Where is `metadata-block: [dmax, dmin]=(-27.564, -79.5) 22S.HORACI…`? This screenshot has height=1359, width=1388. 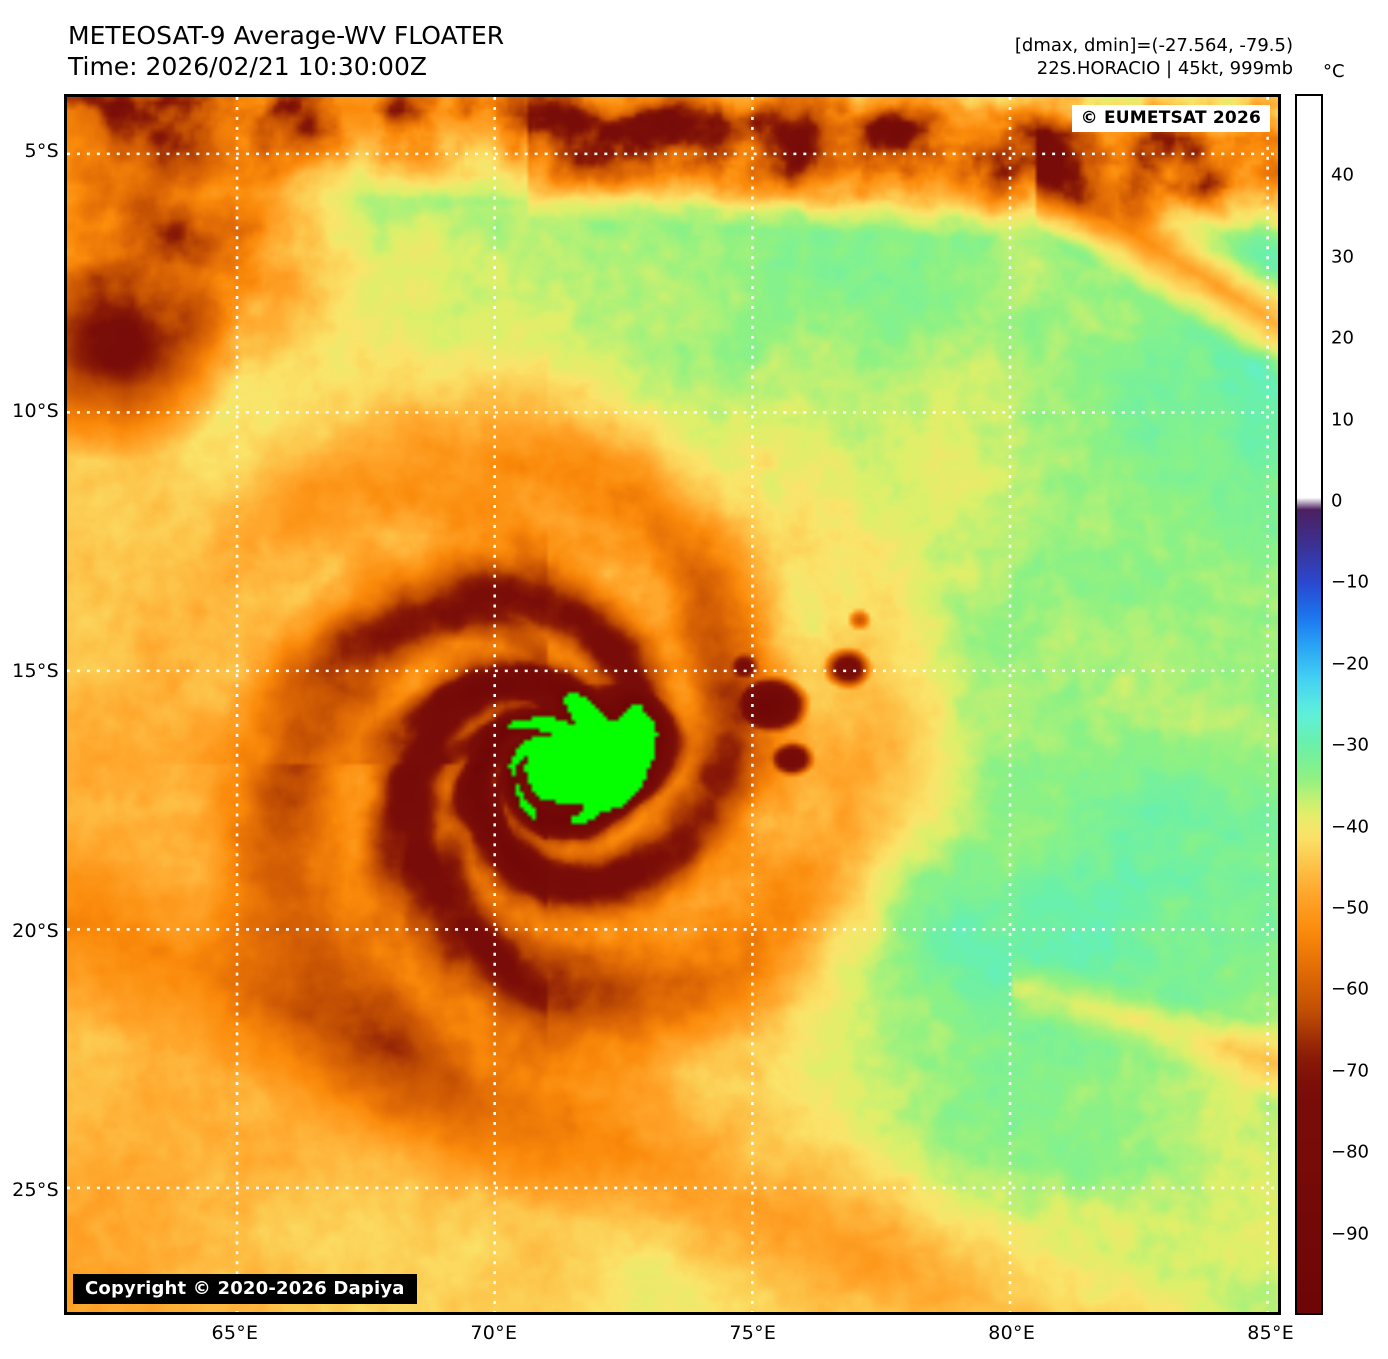
metadata-block: [dmax, dmin]=(-27.564, -79.5) 22S.HORACI… is located at coordinates (1154, 57).